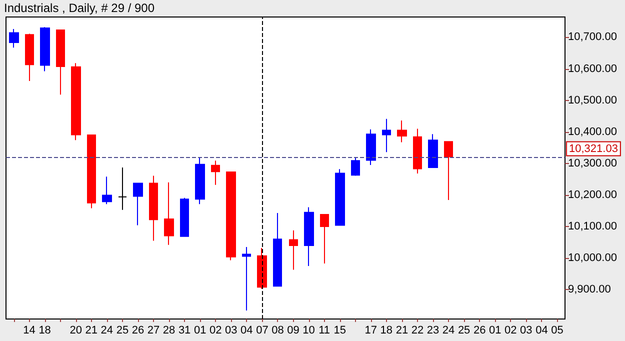 The image size is (625, 341). What do you see at coordinates (293, 330) in the screenshot?
I see `x-tick-label: 09` at bounding box center [293, 330].